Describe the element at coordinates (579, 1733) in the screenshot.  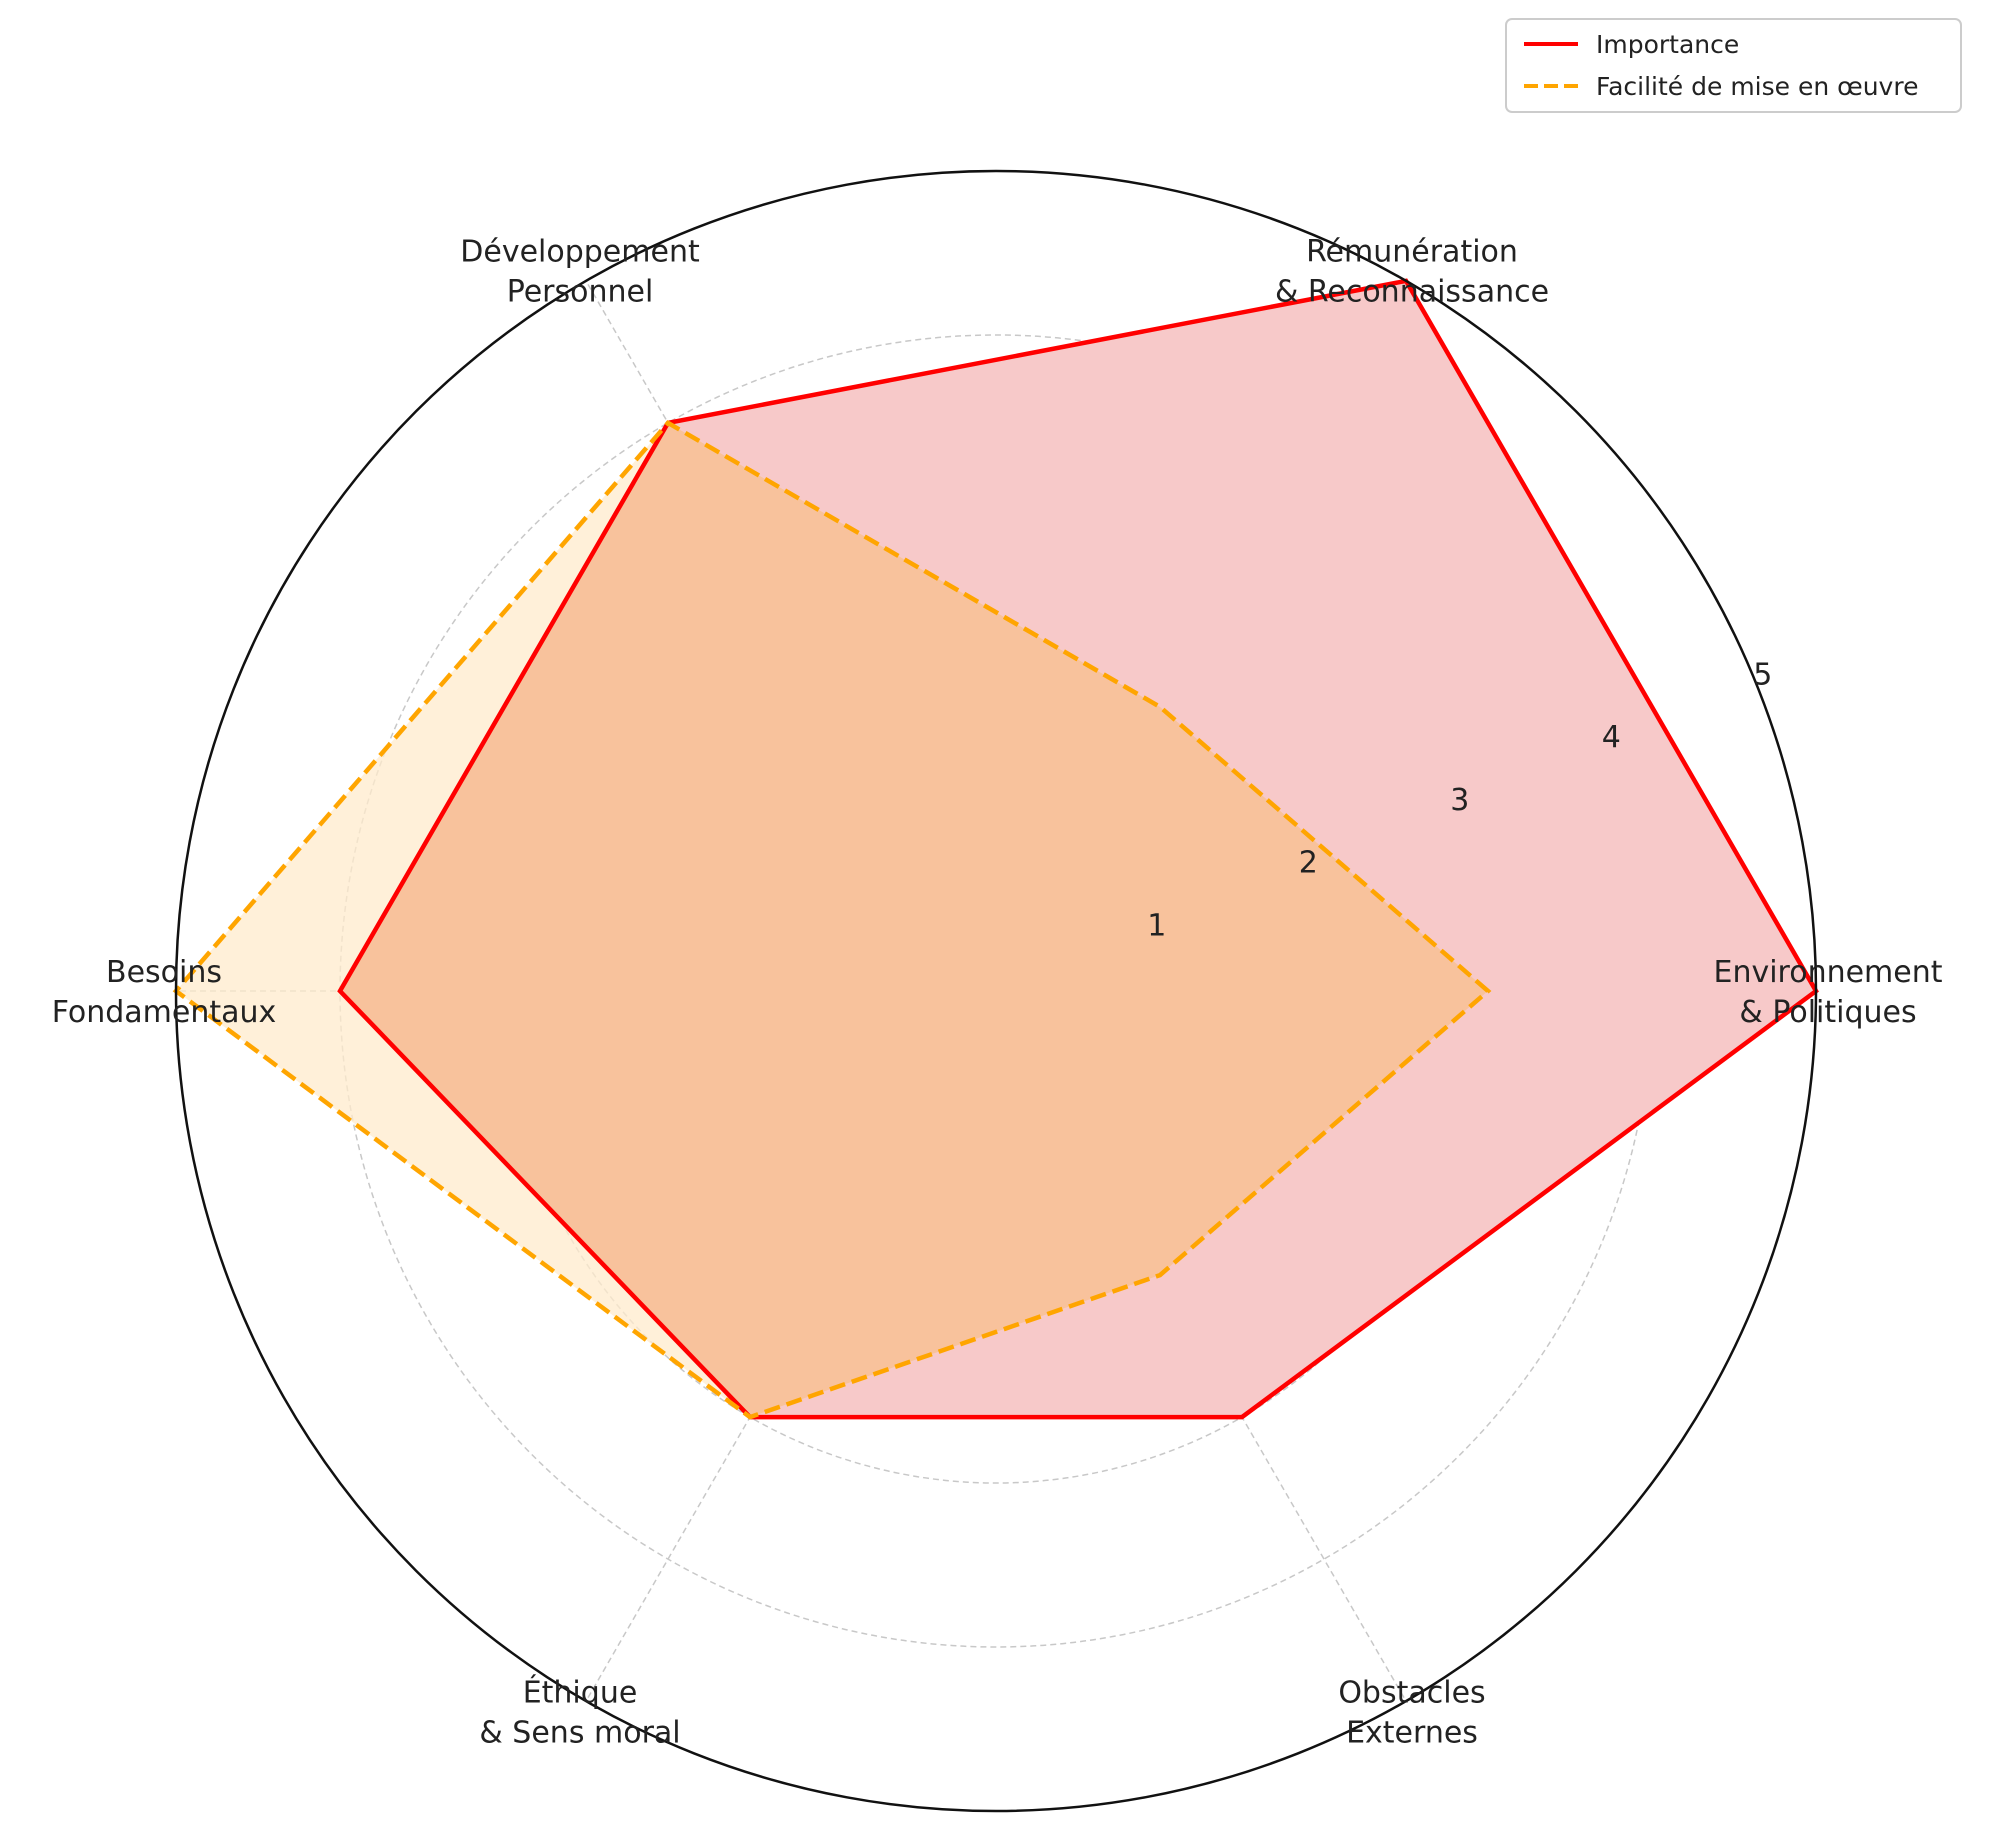
I see `axis-label-4-line2: & Sens moral` at that location.